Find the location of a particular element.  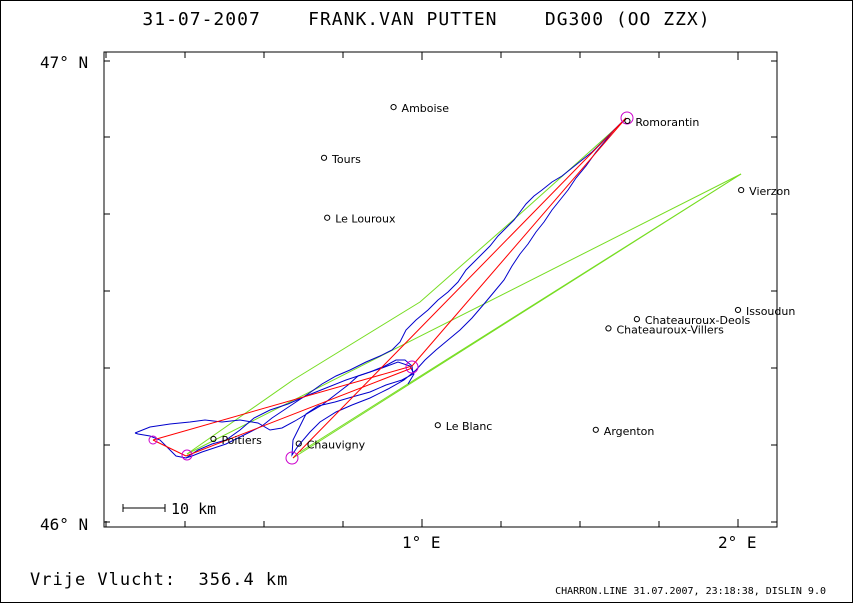

place-marker-amboise is located at coordinates (393, 107).